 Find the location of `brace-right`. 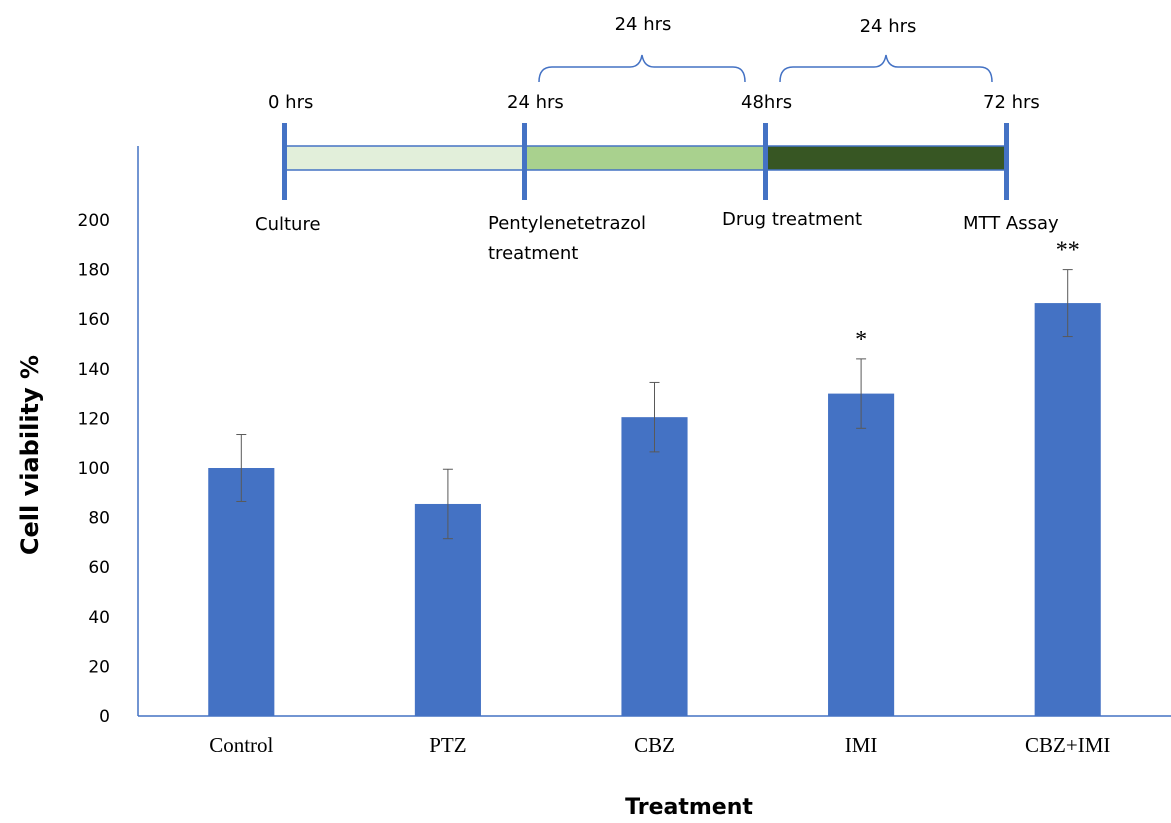

brace-right is located at coordinates (886, 68).